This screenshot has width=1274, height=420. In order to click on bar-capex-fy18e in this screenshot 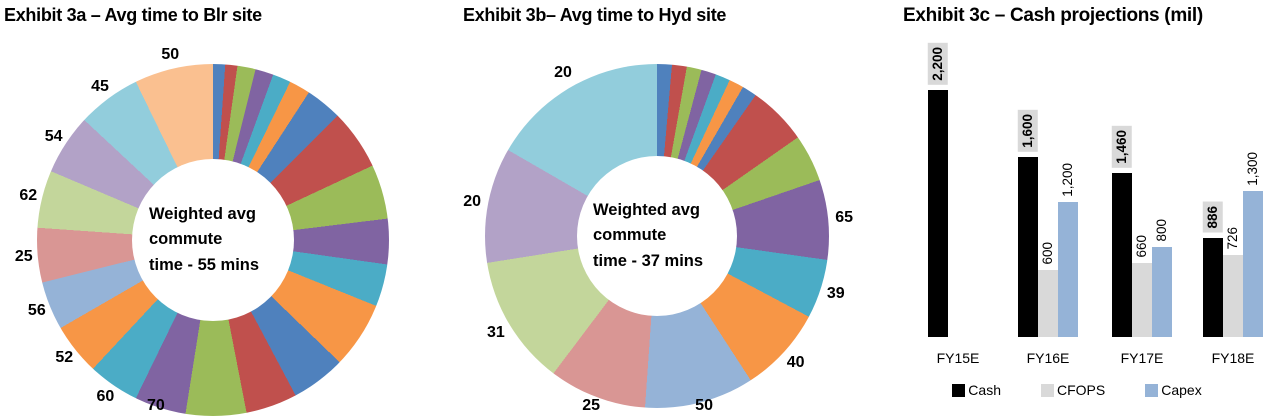, I will do `click(1253, 264)`.